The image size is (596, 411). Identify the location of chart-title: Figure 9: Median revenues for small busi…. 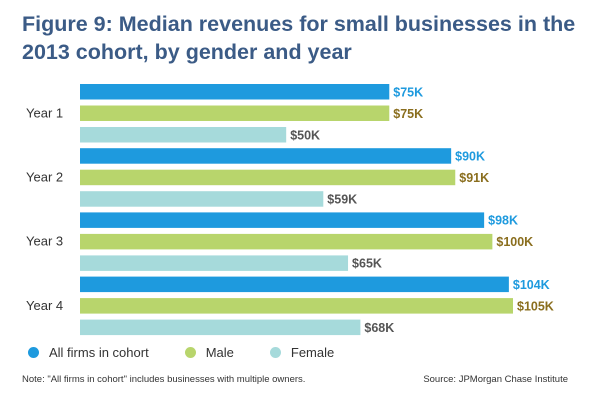
(299, 38).